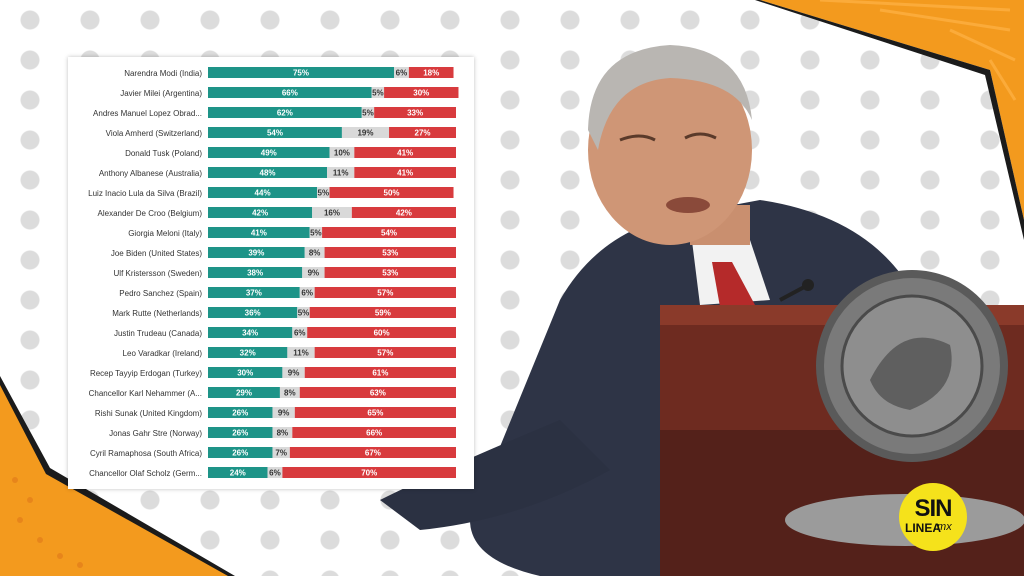  I want to click on data-label-negative: 27%, so click(423, 133).